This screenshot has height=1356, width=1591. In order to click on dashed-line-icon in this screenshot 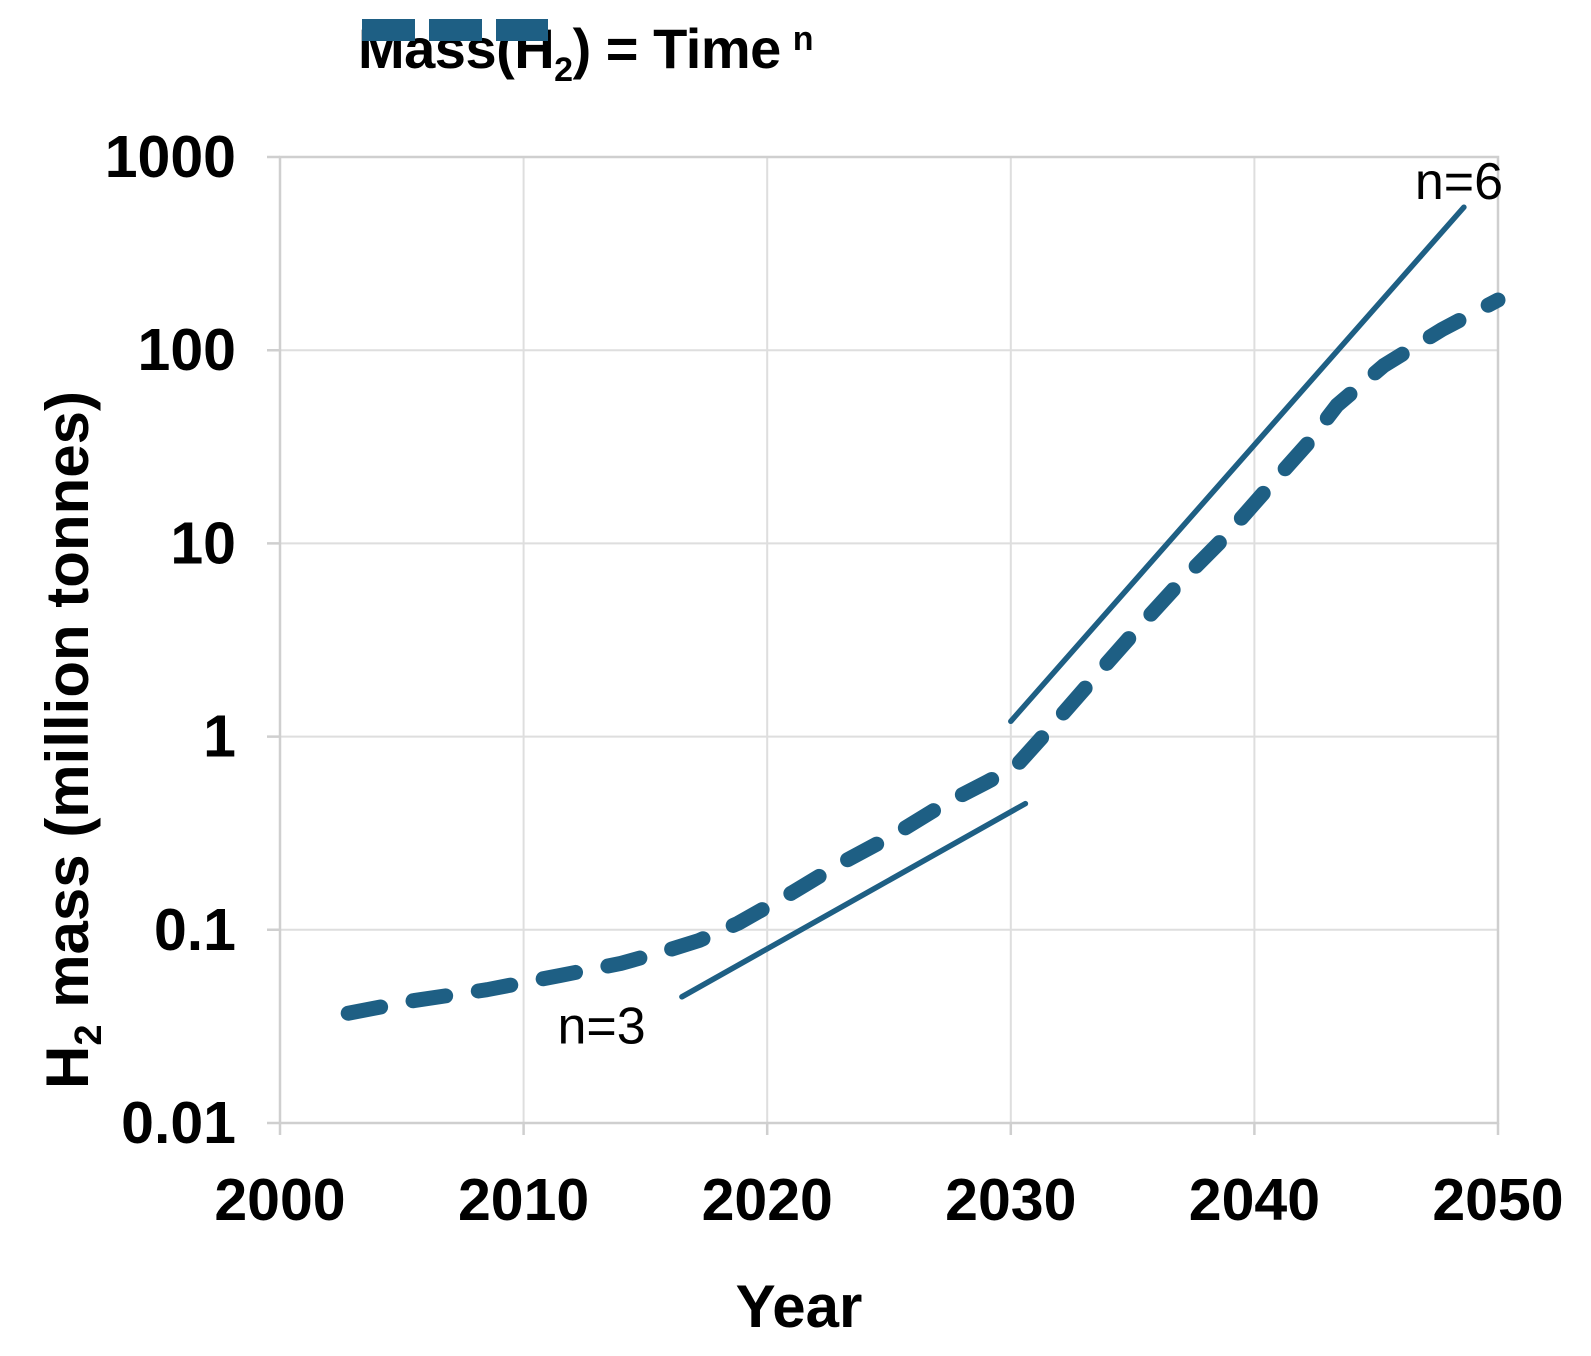, I will do `click(455, 30)`.